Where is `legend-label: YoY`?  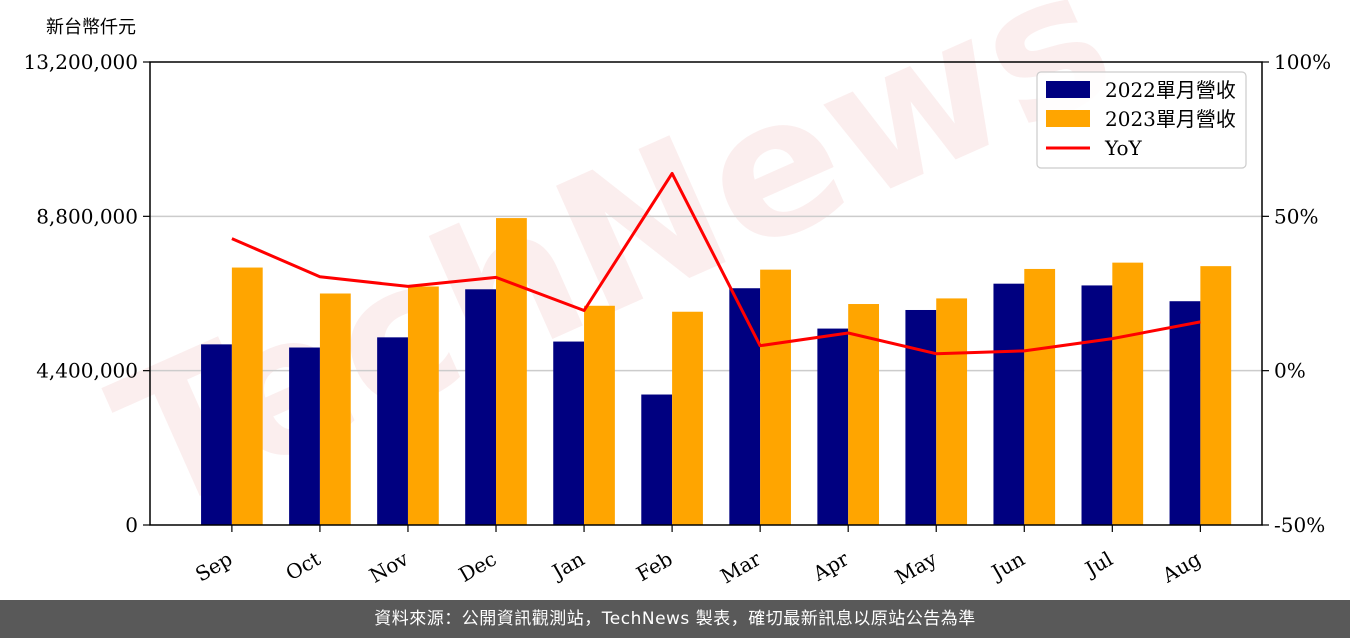
legend-label: YoY is located at coordinates (1123, 148).